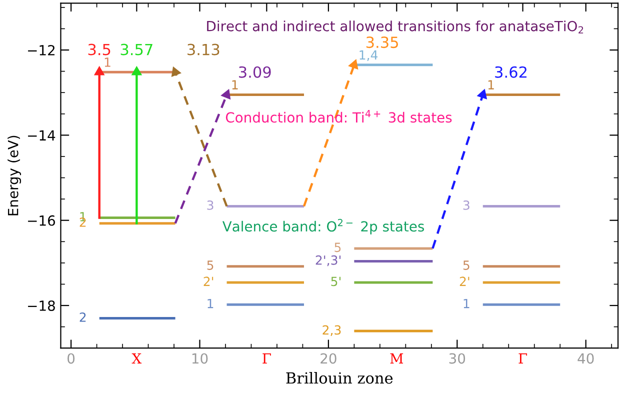 This screenshot has width=623, height=396. What do you see at coordinates (586, 358) in the screenshot?
I see `x-tick-label: 40` at bounding box center [586, 358].